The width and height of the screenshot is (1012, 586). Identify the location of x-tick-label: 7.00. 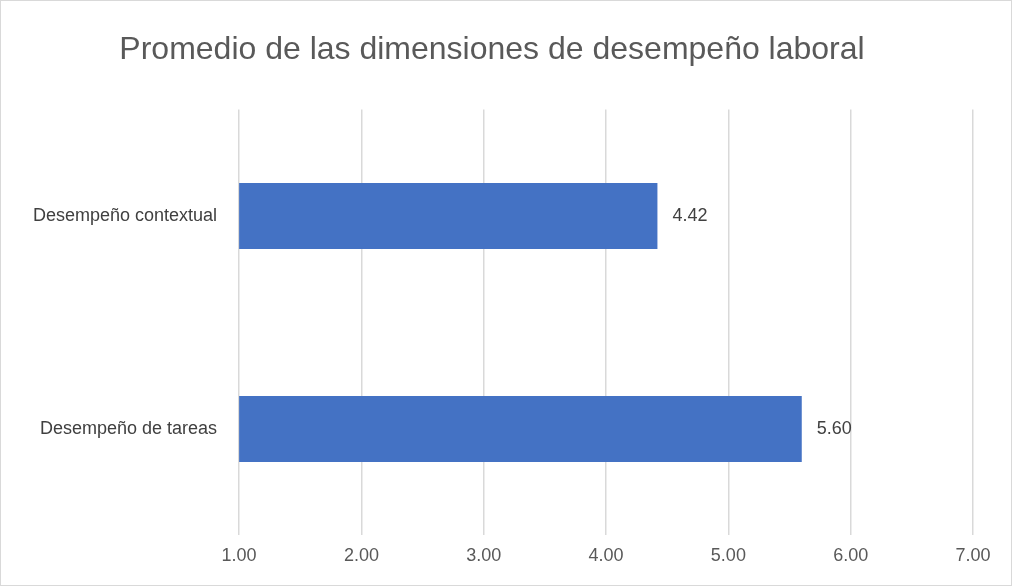
(973, 555).